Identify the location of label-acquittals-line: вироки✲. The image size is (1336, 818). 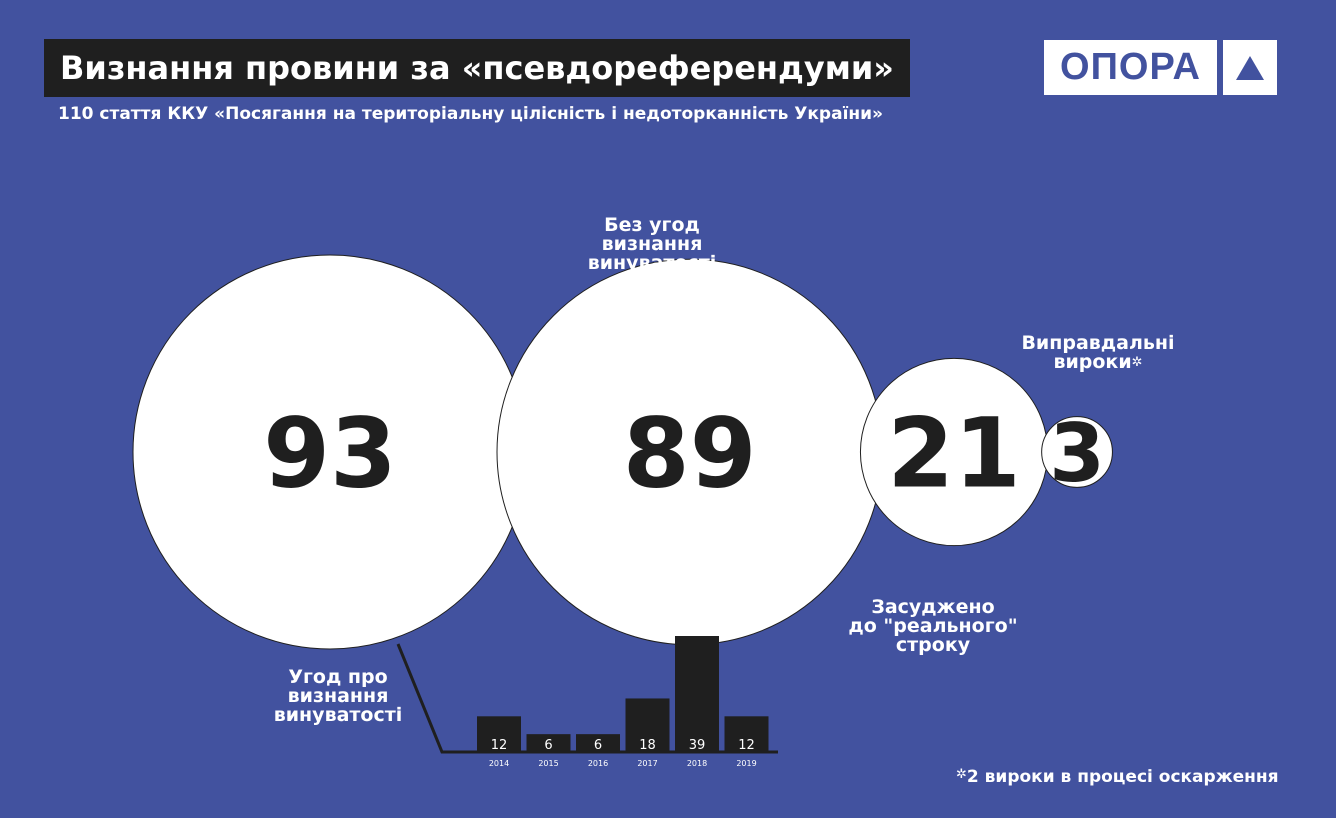
(1098, 362).